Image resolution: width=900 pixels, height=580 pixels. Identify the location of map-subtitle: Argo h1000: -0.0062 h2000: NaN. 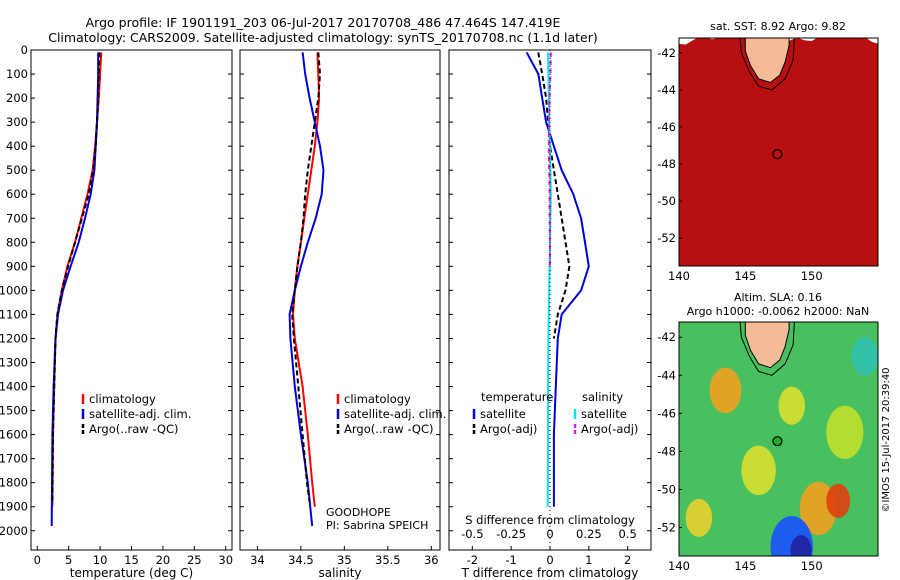
(778, 311).